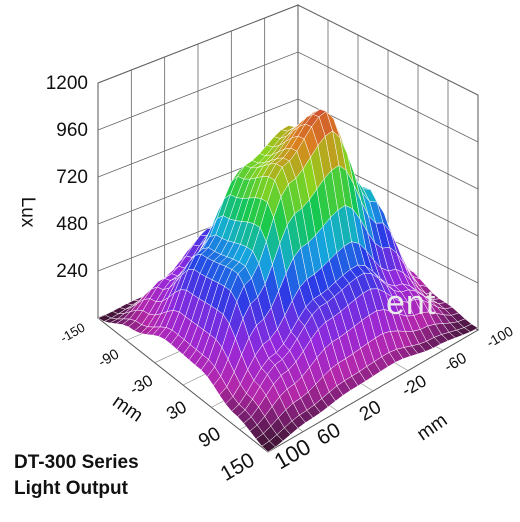 Image resolution: width=520 pixels, height=522 pixels. What do you see at coordinates (238, 466) in the screenshot?
I see `left-axis-tick-label: 150` at bounding box center [238, 466].